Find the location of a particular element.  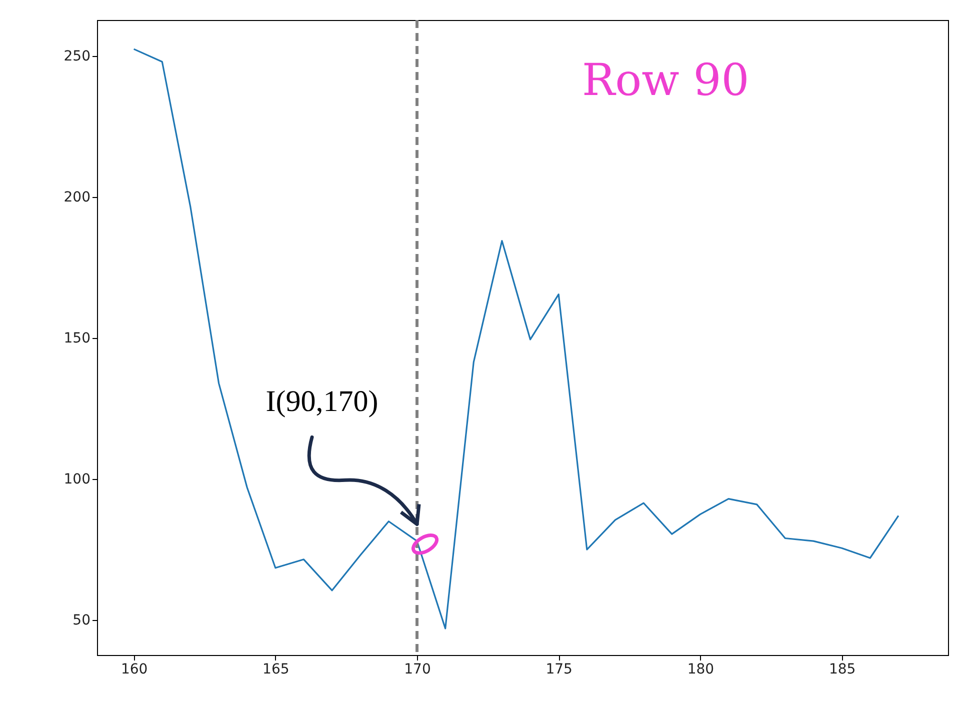

annotation: Row 90 is located at coordinates (666, 80).